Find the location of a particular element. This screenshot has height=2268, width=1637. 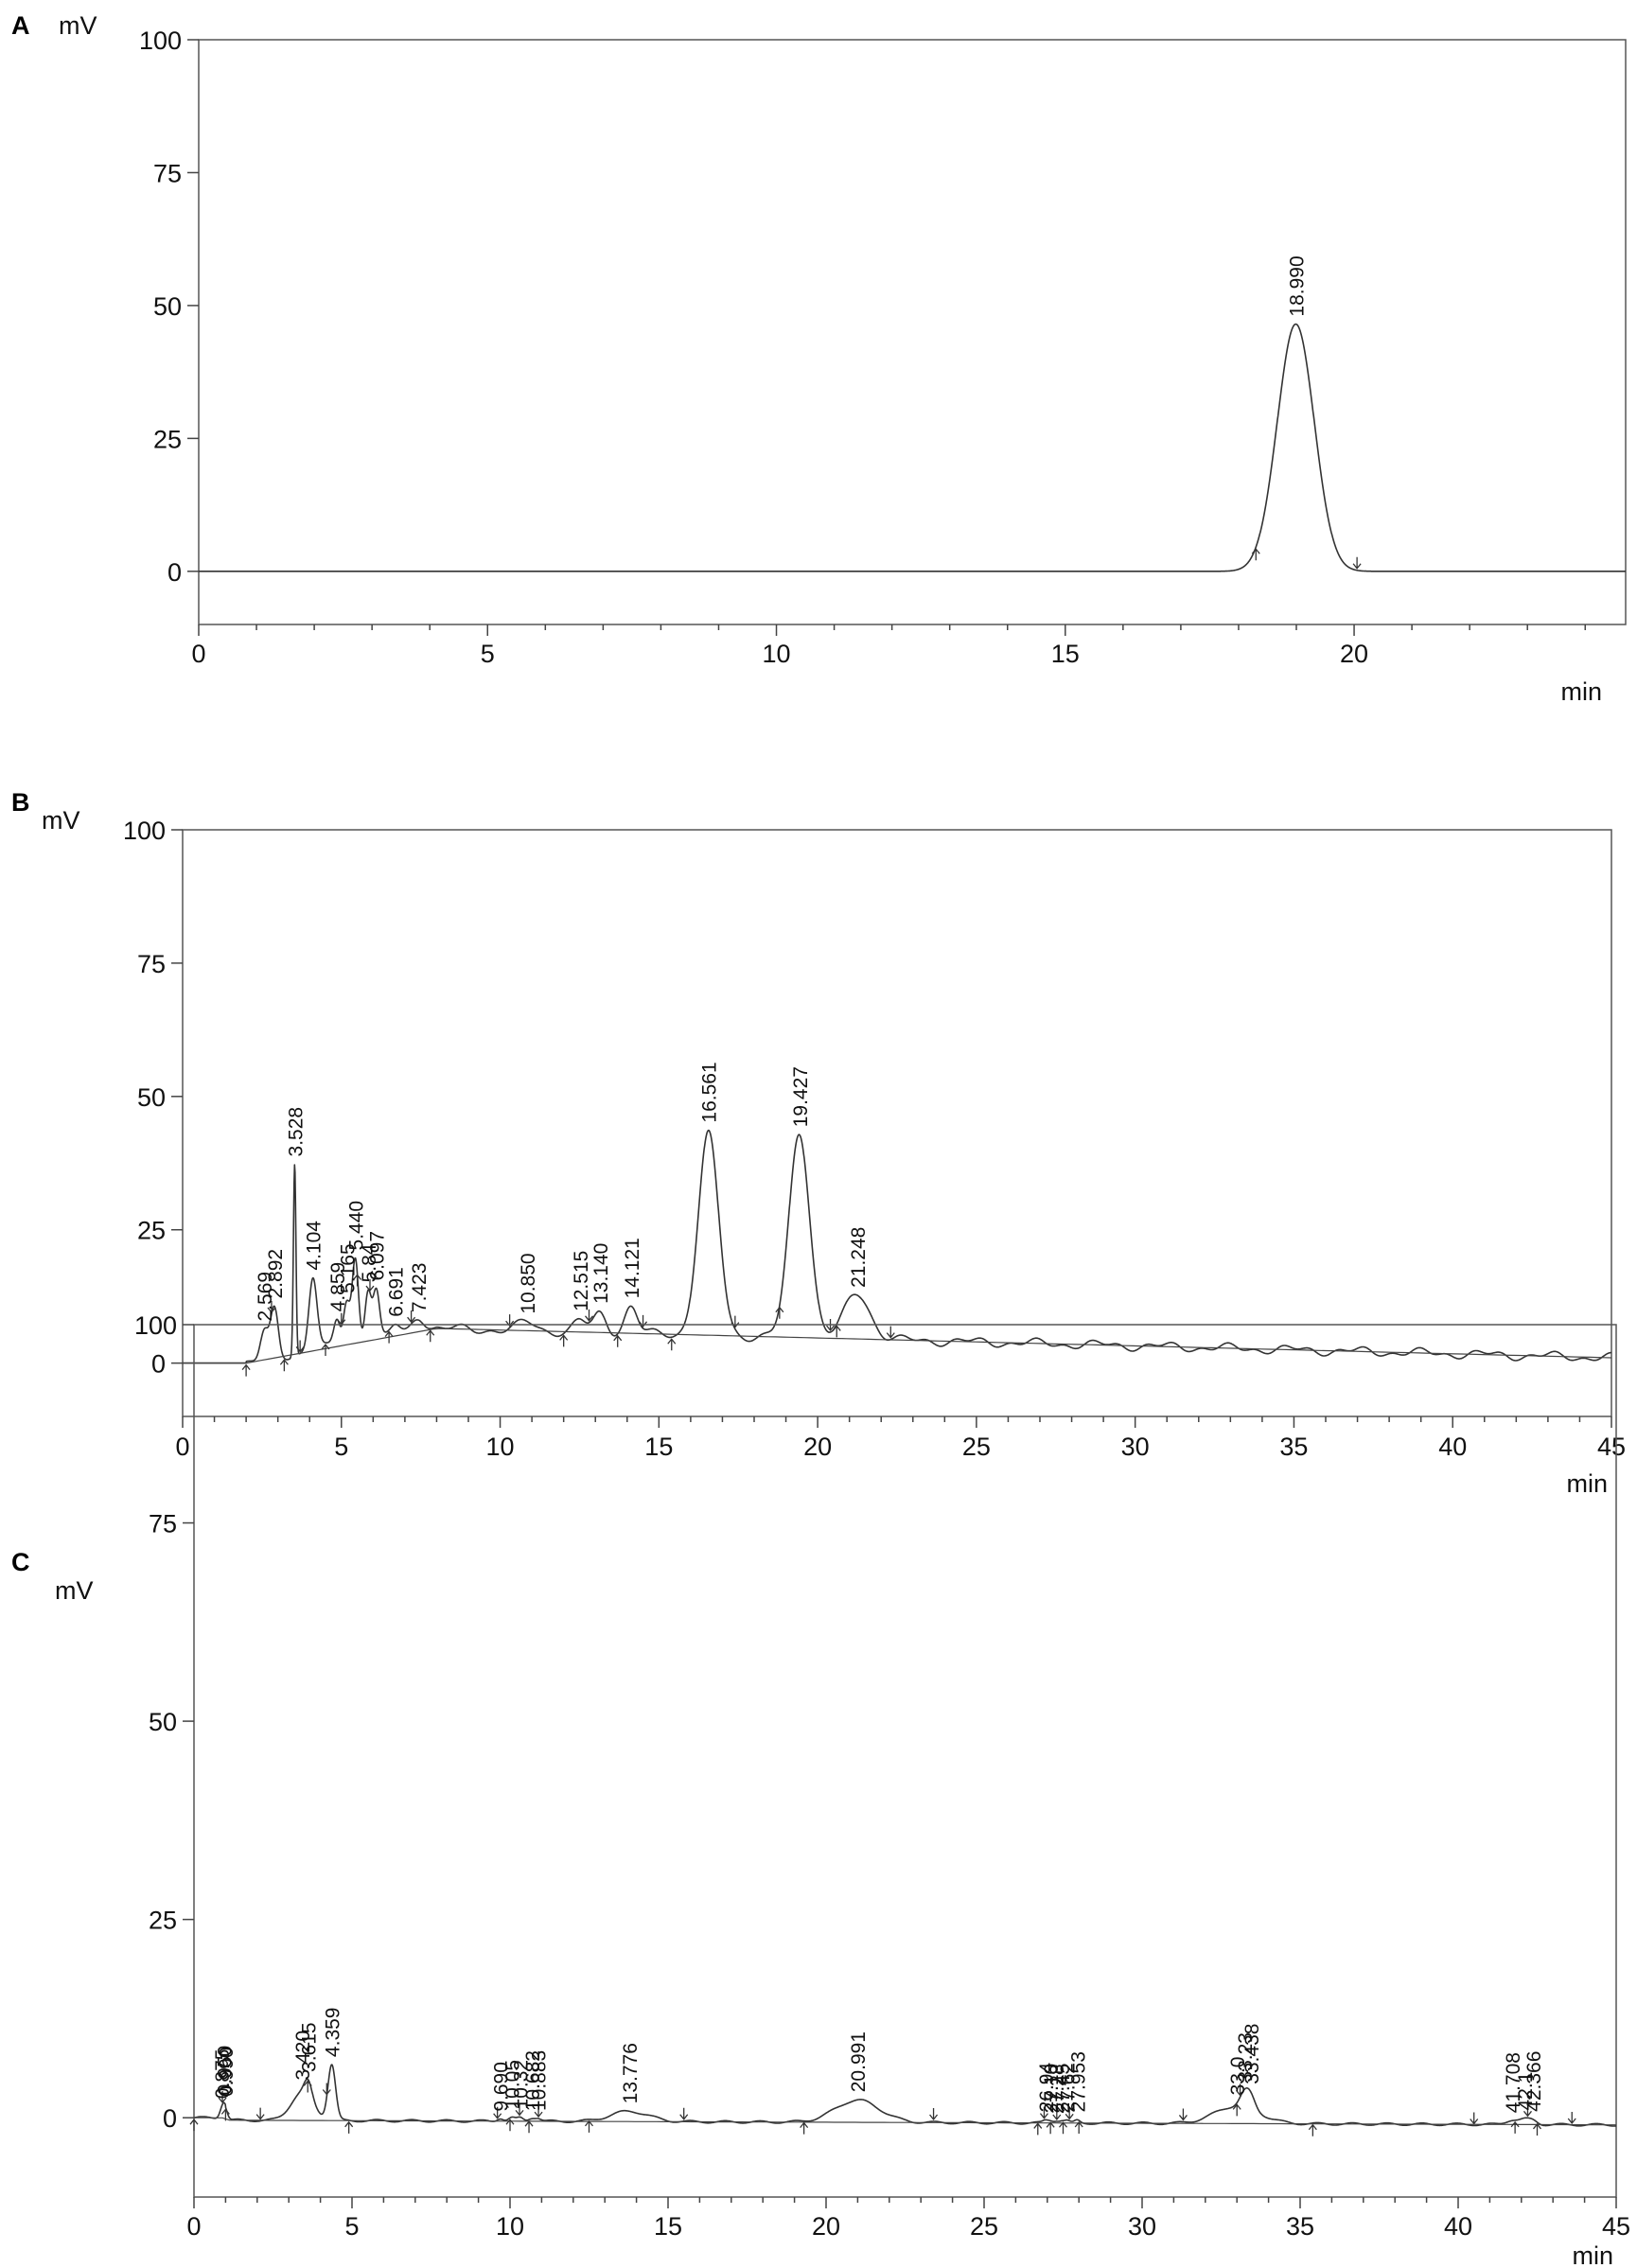

y-axis-unit: mV is located at coordinates (61, 820).